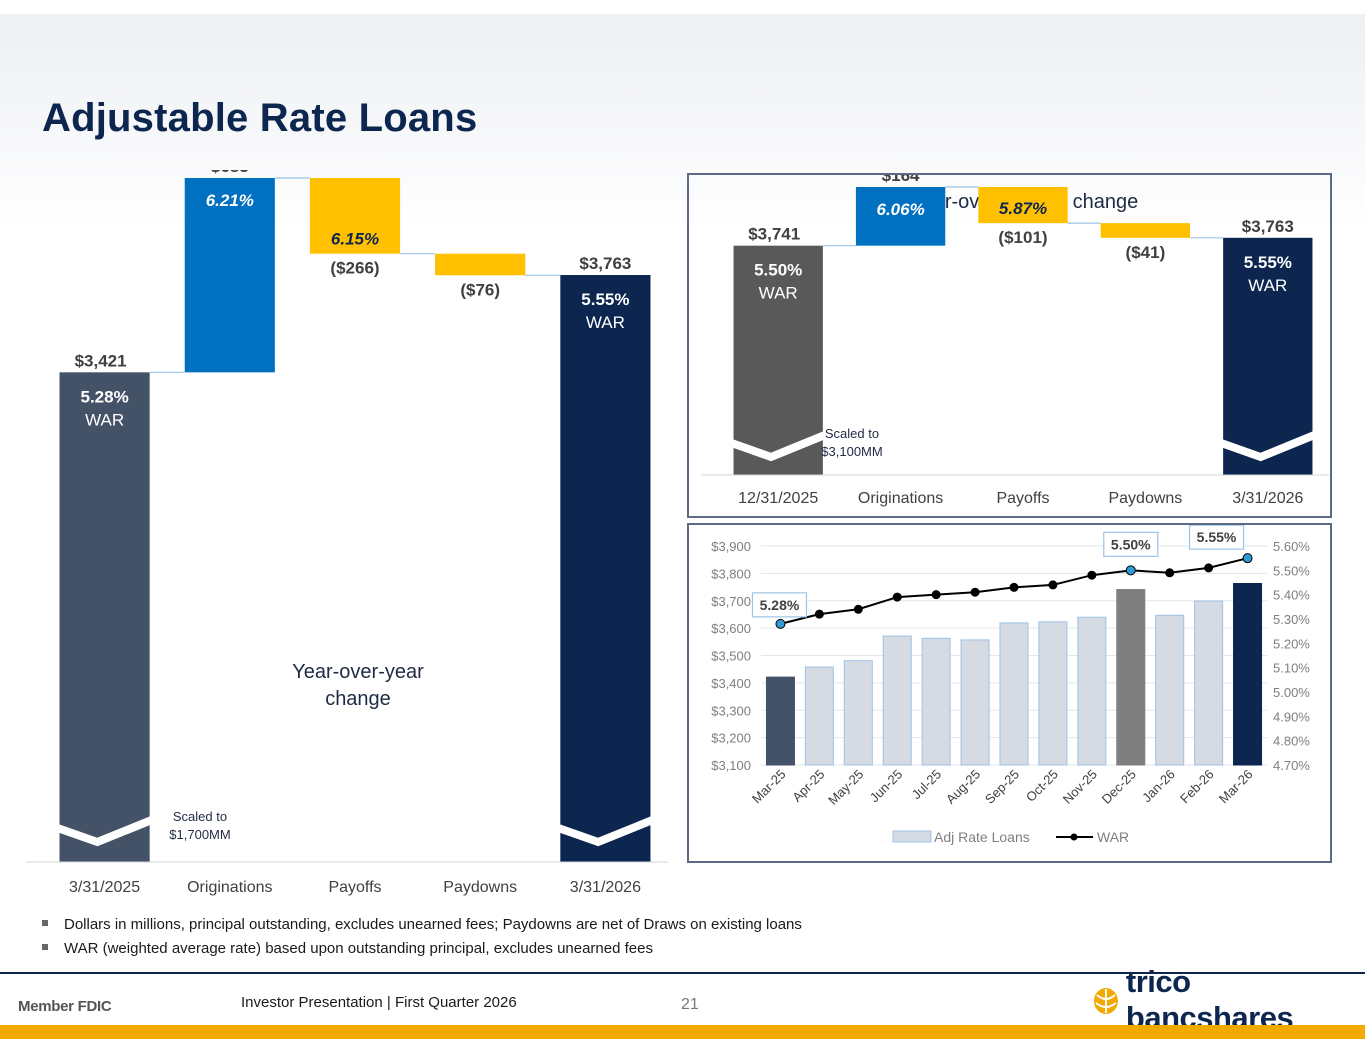  I want to click on legend-swatch-bar, so click(912, 836).